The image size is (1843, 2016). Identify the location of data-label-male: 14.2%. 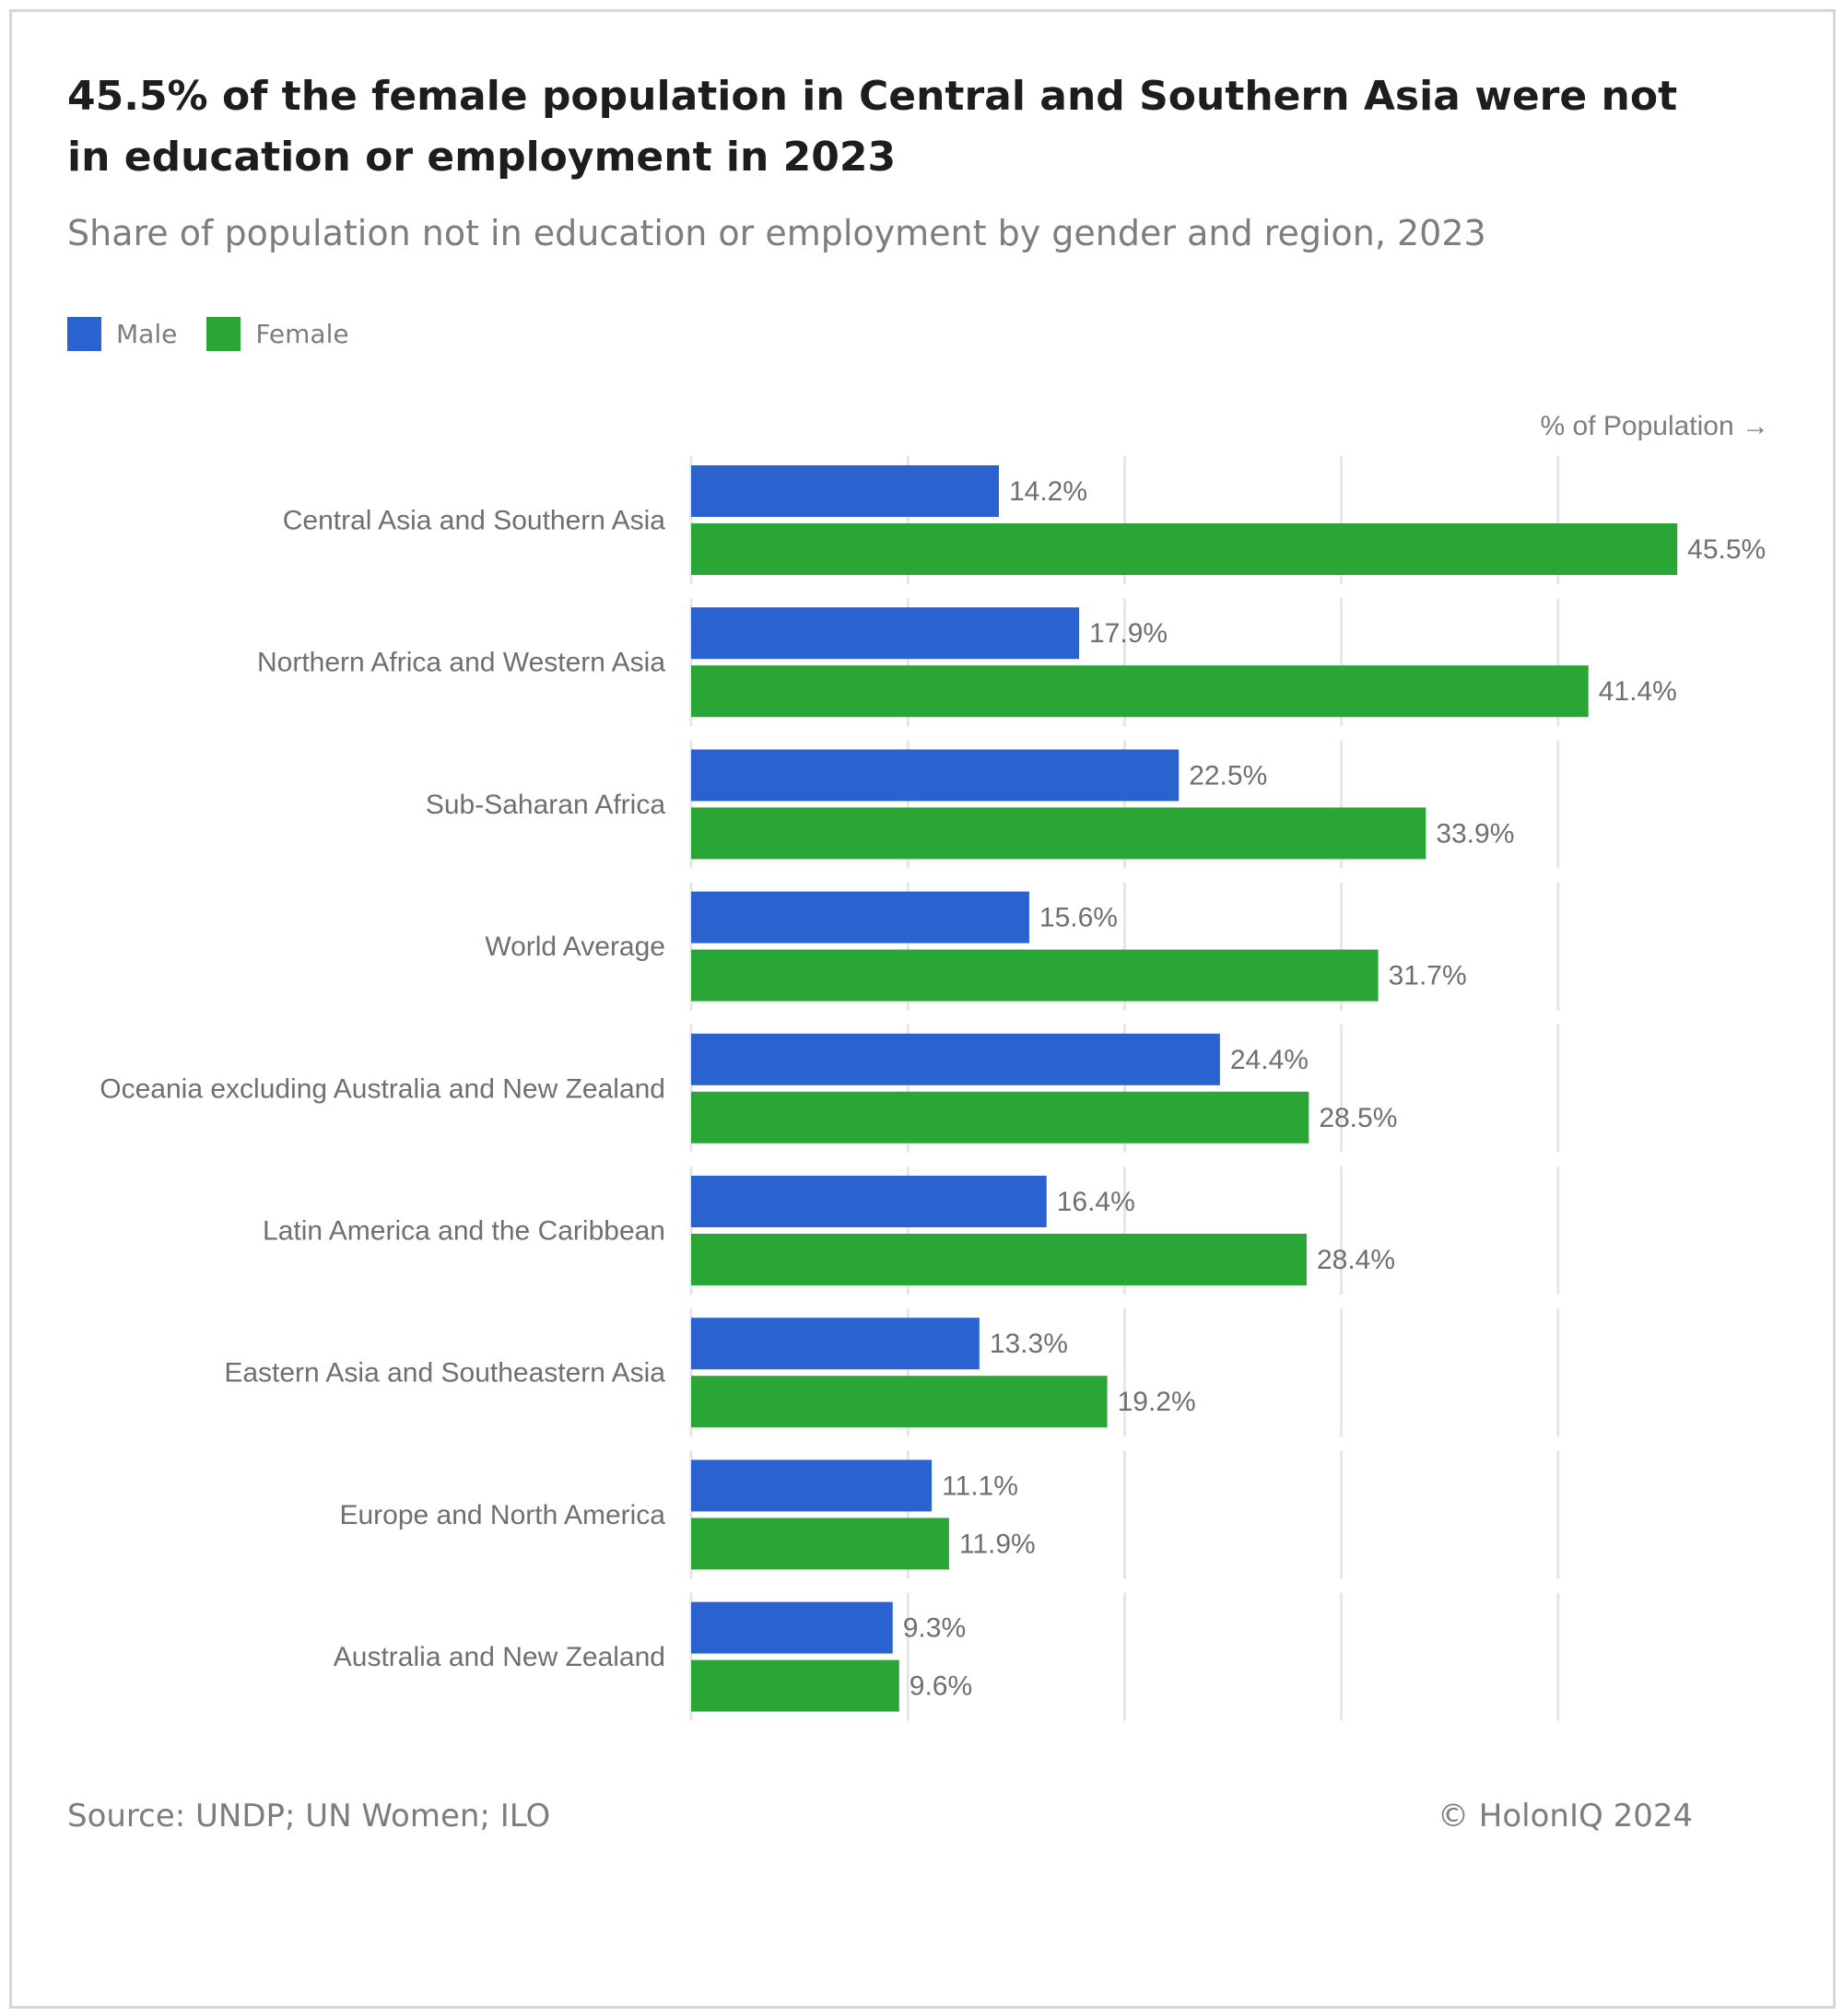
(1048, 491).